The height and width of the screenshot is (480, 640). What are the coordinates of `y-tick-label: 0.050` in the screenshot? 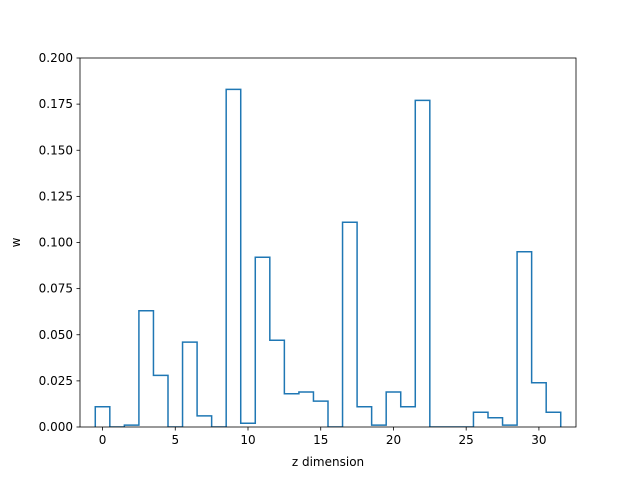 It's located at (56, 335).